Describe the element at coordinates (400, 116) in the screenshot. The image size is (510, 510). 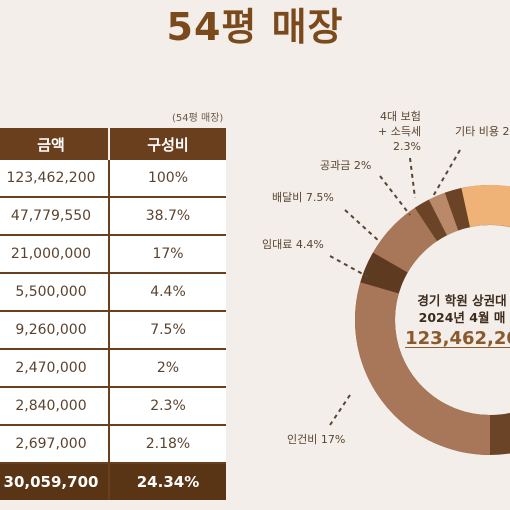
I see `label-insurance-line1: 4대 보험` at that location.